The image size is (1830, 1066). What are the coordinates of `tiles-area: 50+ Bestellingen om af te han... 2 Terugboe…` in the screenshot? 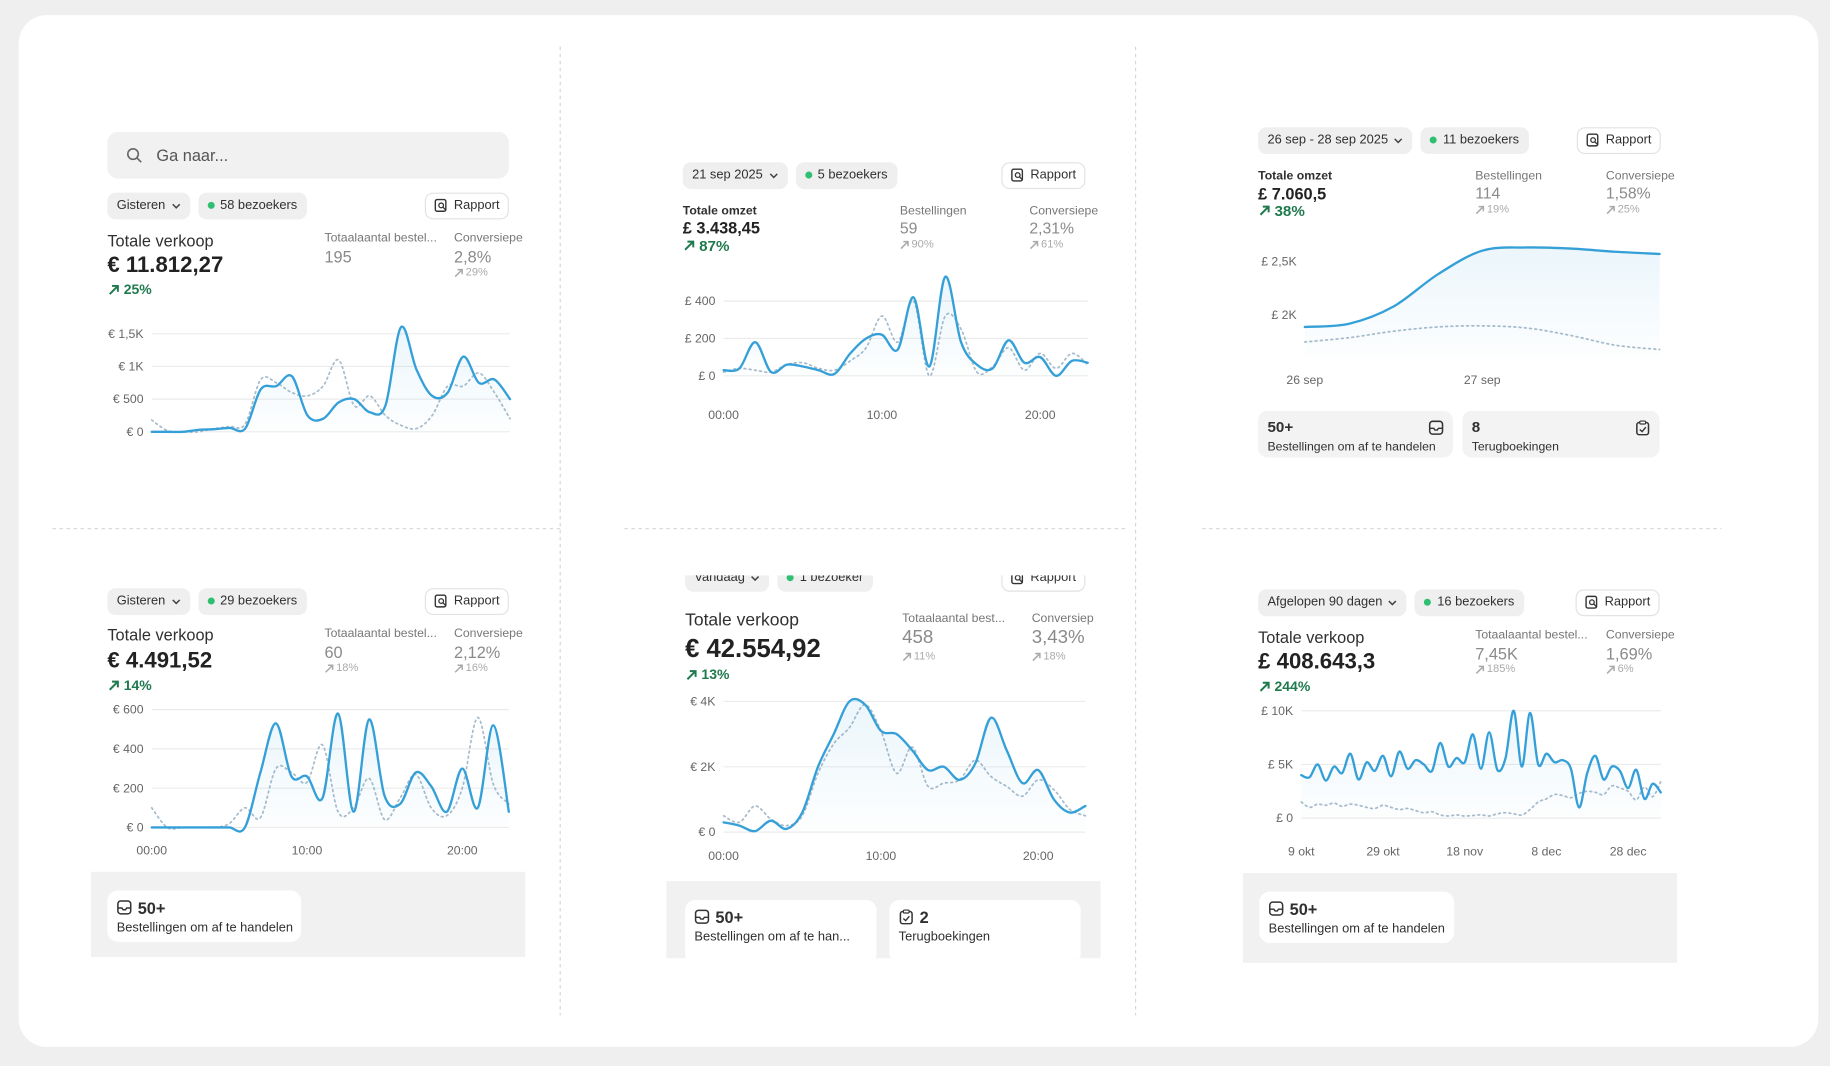 It's located at (883, 920).